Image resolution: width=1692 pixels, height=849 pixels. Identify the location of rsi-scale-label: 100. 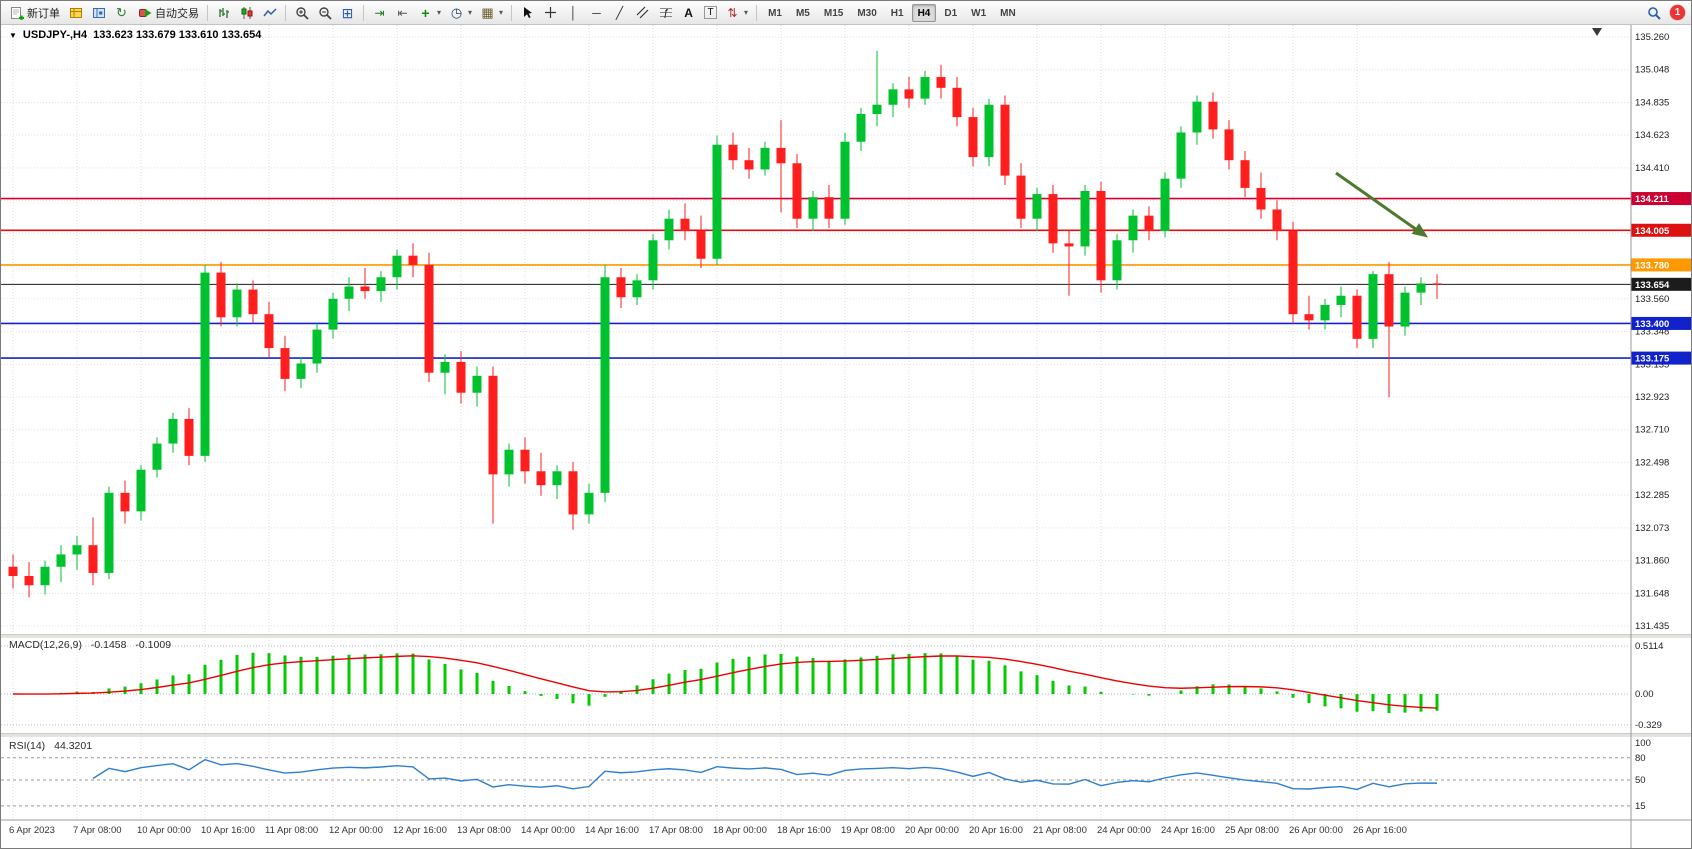
(1643, 743).